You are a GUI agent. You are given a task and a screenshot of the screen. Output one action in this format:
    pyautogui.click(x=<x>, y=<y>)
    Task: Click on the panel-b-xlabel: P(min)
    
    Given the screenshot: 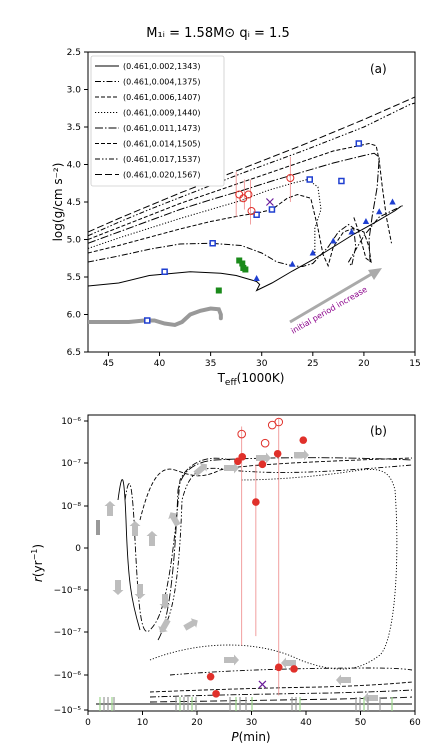 What is the action you would take?
    pyautogui.click(x=250, y=737)
    